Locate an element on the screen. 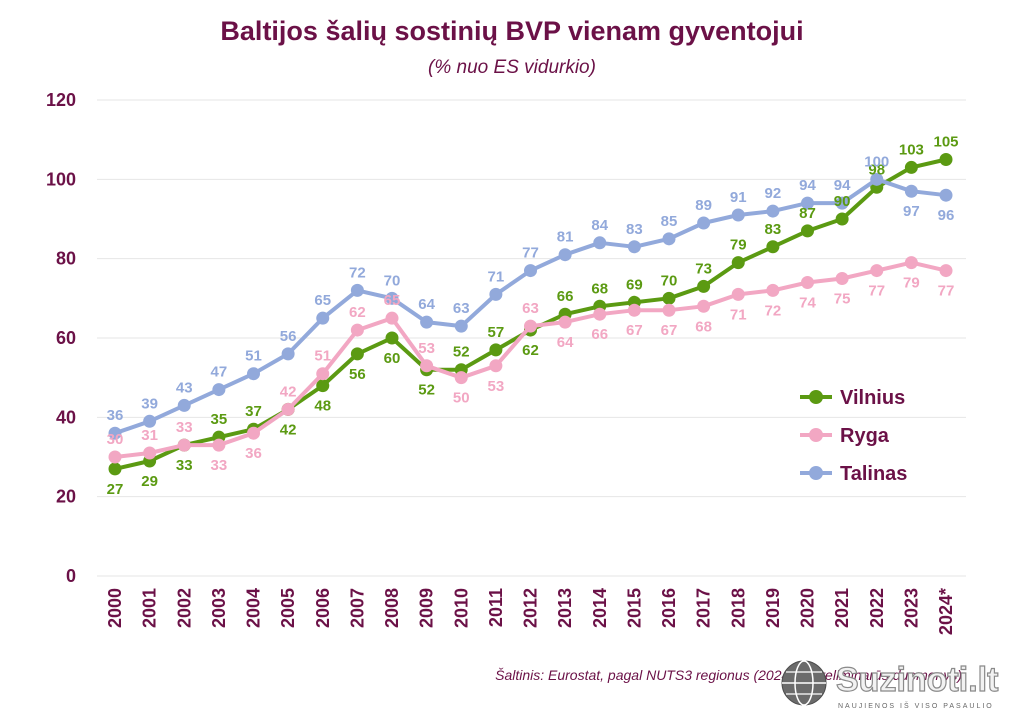 Image resolution: width=1024 pixels, height=718 pixels. legend: Vilnius Ryga Talinas is located at coordinates (853, 436).